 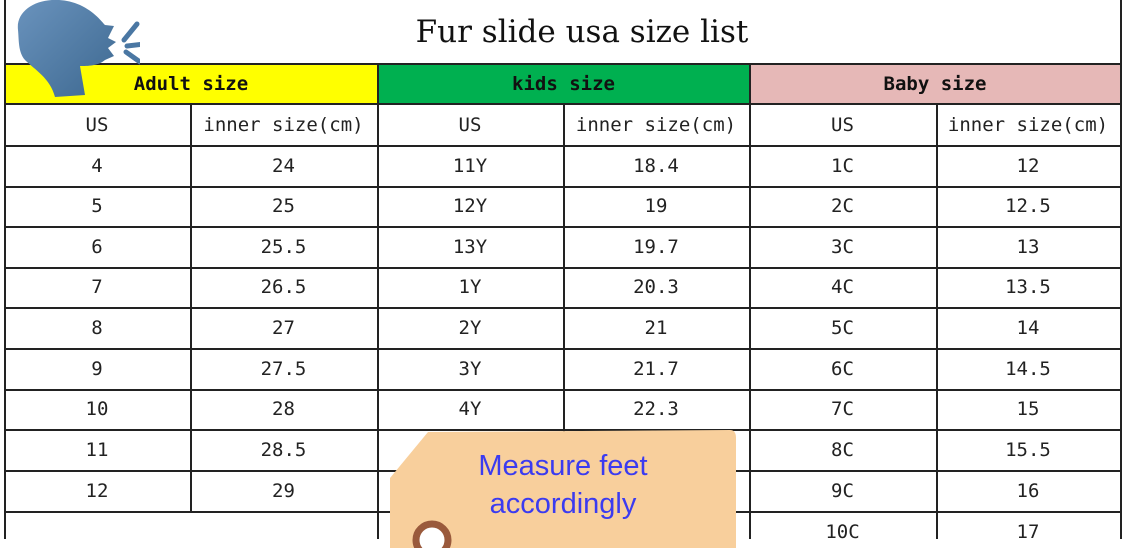 I want to click on note-line-2: accordingly, so click(x=563, y=504).